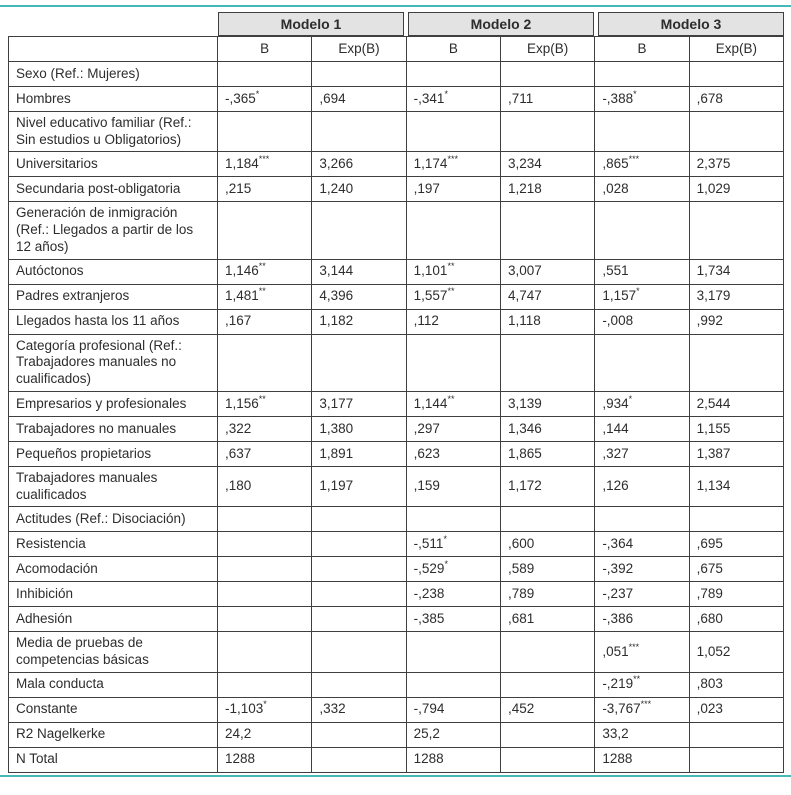  What do you see at coordinates (736, 569) in the screenshot?
I see `expb-value-cell: ,675` at bounding box center [736, 569].